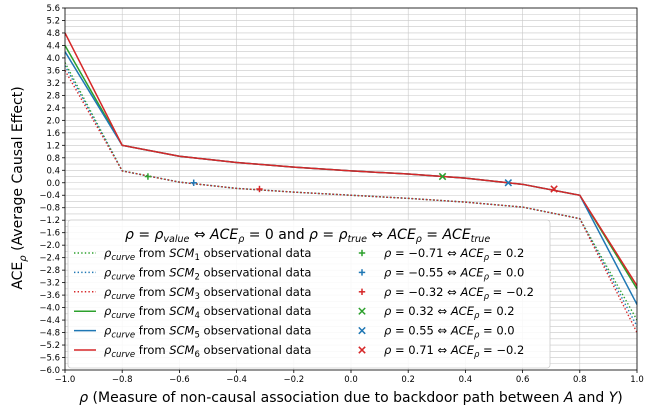 The height and width of the screenshot is (408, 646). I want to click on y-tick-label: −2.4, so click(49, 259).